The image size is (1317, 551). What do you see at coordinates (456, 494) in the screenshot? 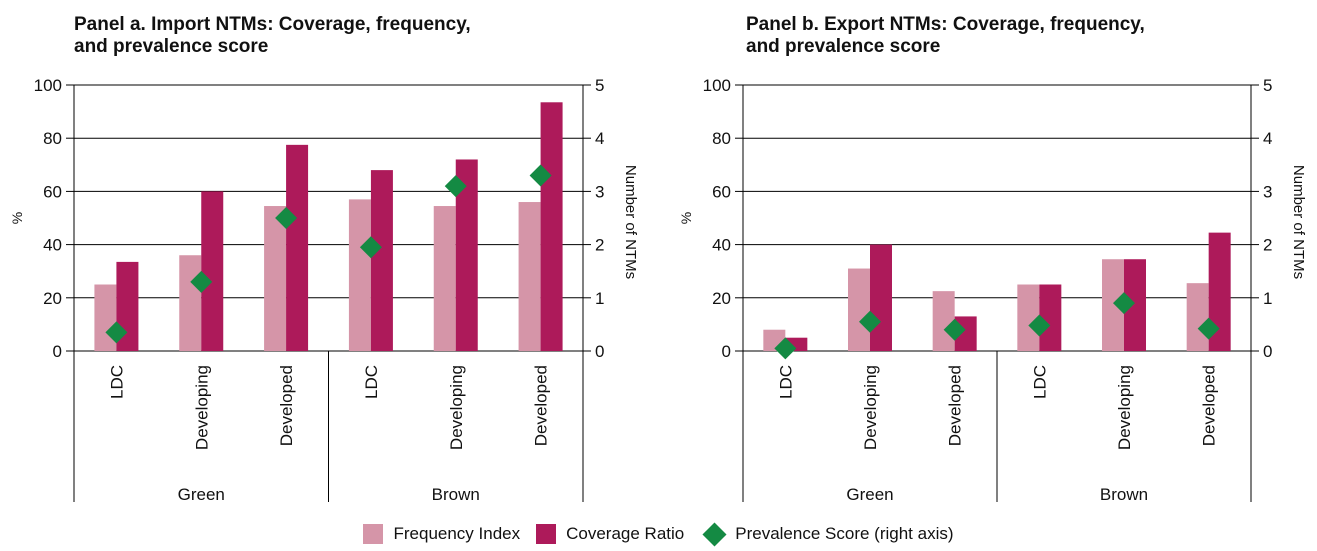
I see `panel-a-group-label: Brown` at bounding box center [456, 494].